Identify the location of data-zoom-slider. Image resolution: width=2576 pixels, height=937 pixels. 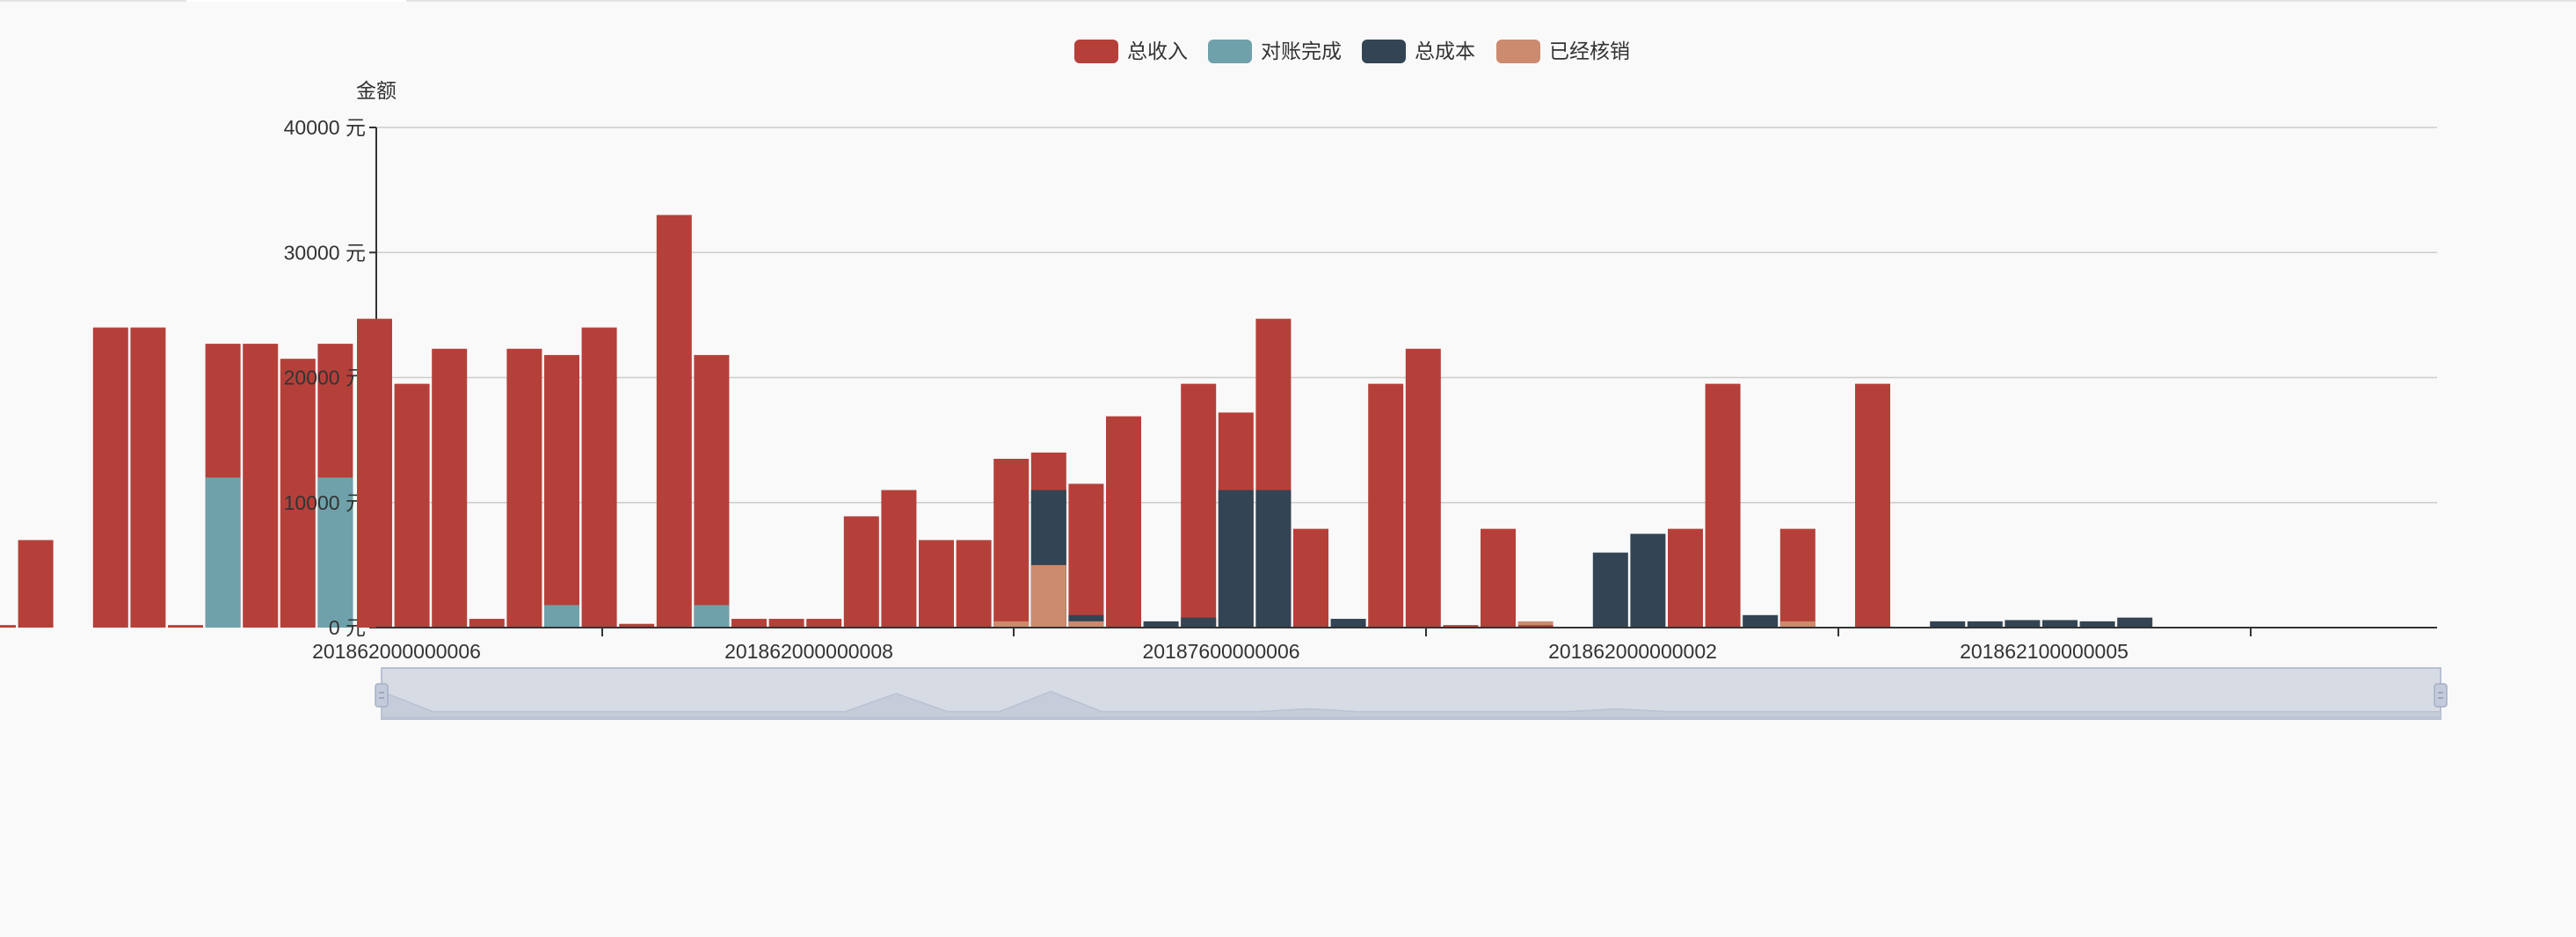
(1411, 693).